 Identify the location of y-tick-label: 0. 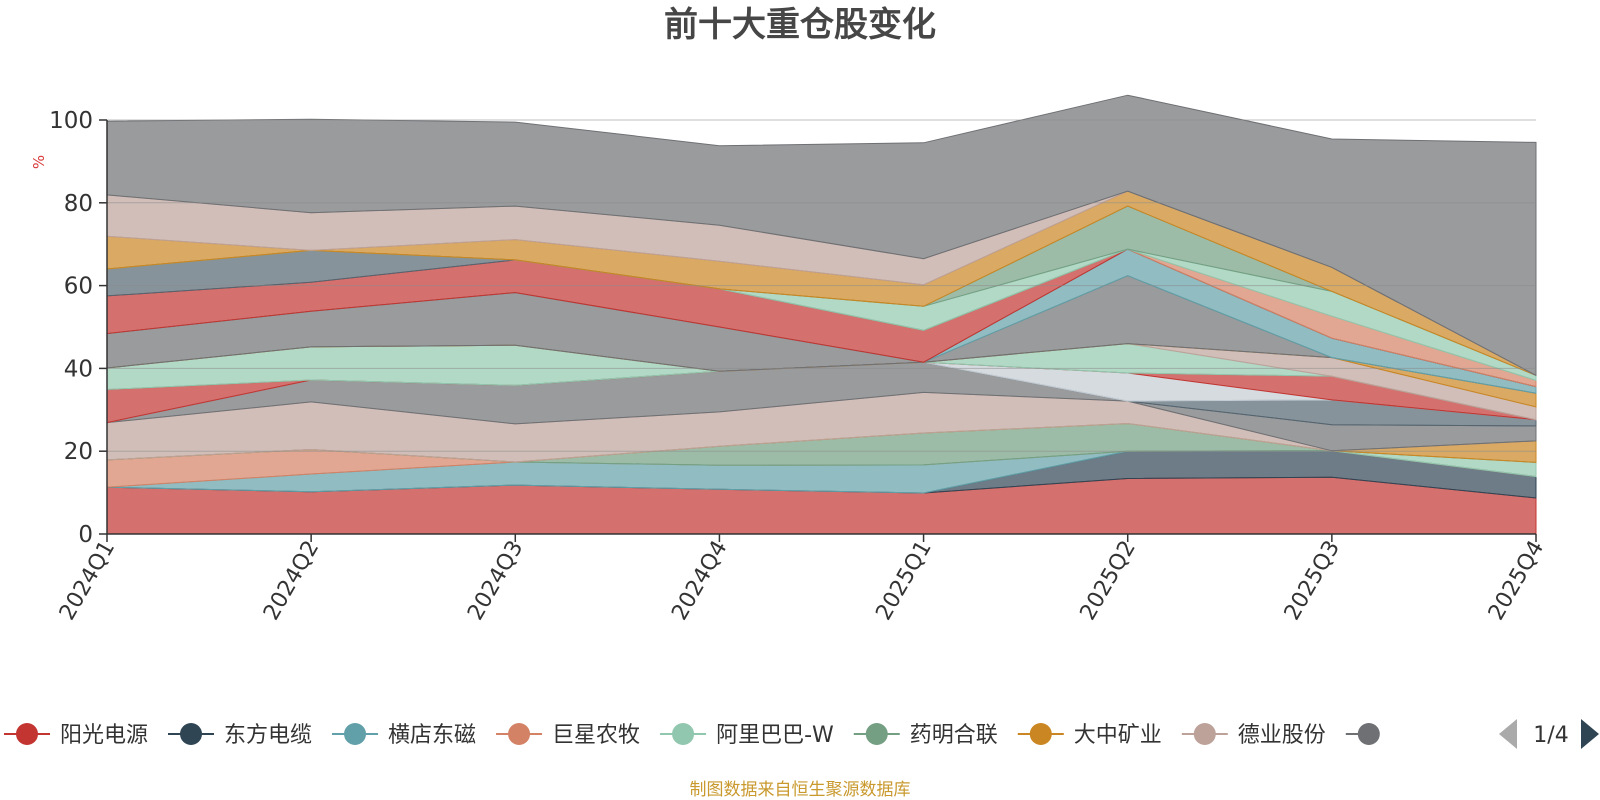
(85, 535).